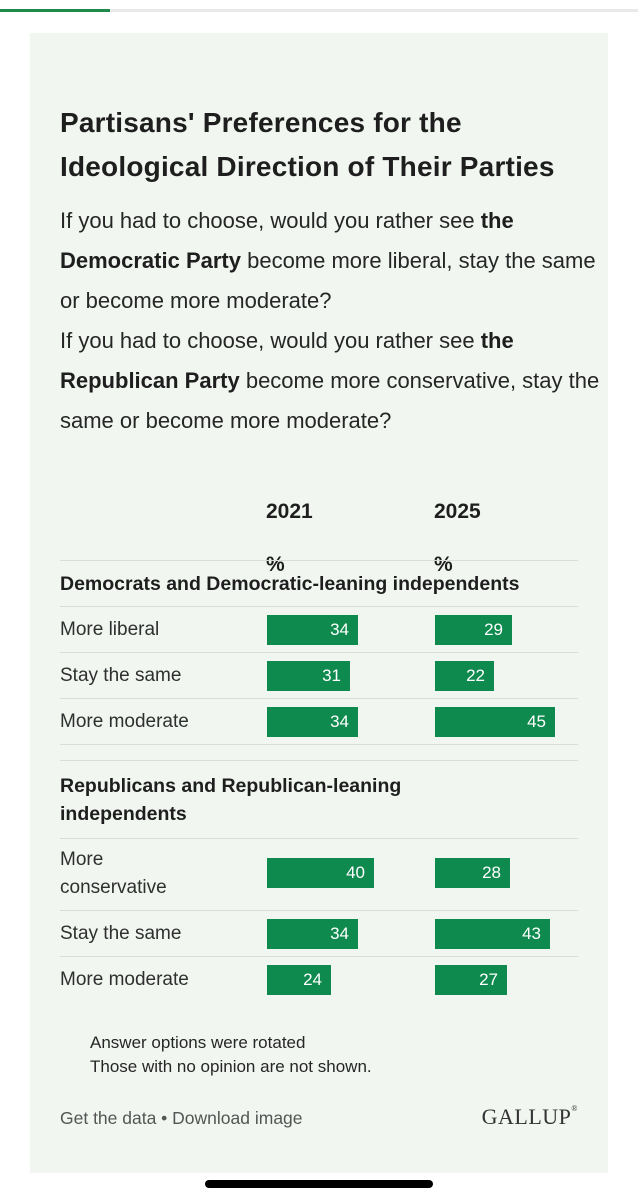 The height and width of the screenshot is (1200, 638). I want to click on column-unit-2025: %, so click(443, 564).